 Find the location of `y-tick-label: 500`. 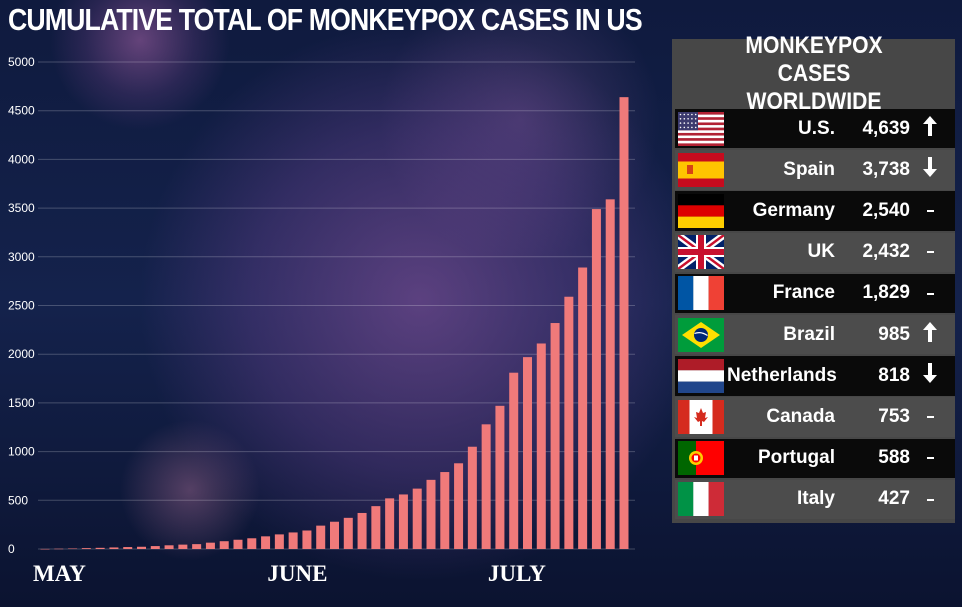

y-tick-label: 500 is located at coordinates (18, 500).